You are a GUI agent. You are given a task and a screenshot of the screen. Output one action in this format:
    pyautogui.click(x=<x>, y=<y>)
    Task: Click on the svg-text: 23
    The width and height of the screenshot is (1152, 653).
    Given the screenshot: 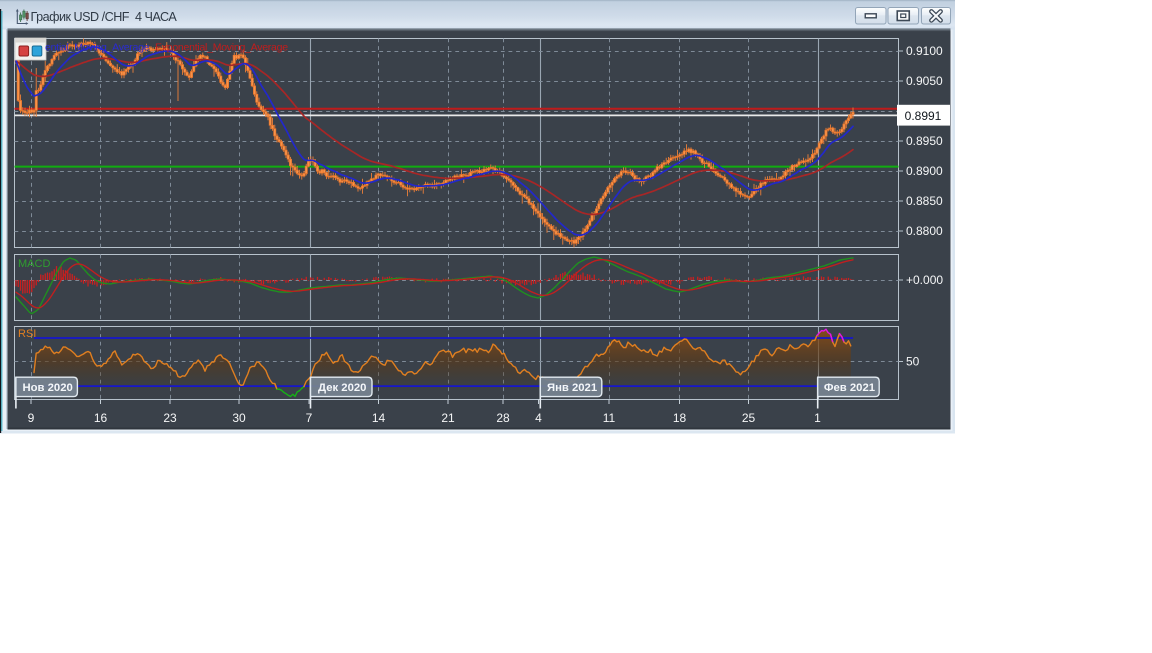 What is the action you would take?
    pyautogui.click(x=170, y=418)
    